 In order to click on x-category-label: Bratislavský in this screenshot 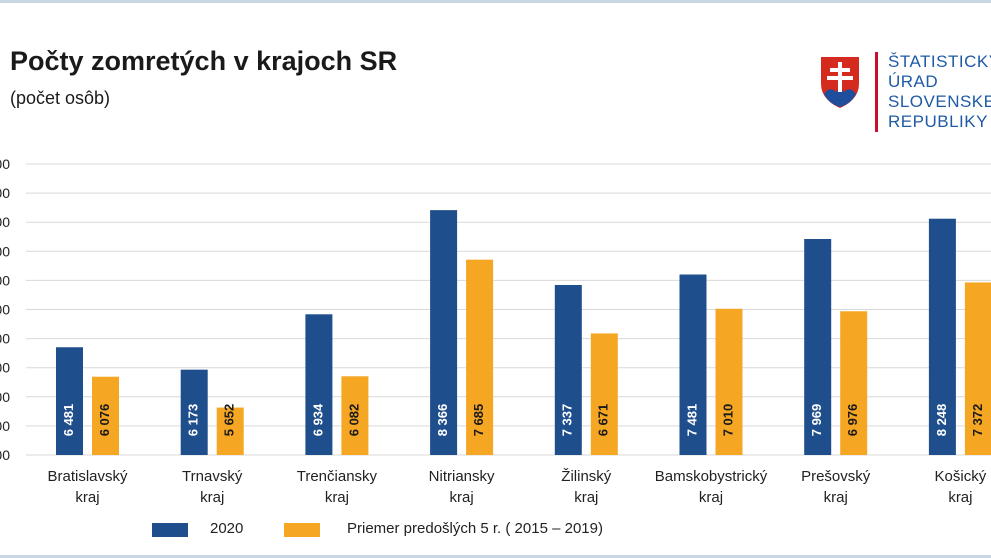, I will do `click(87, 476)`.